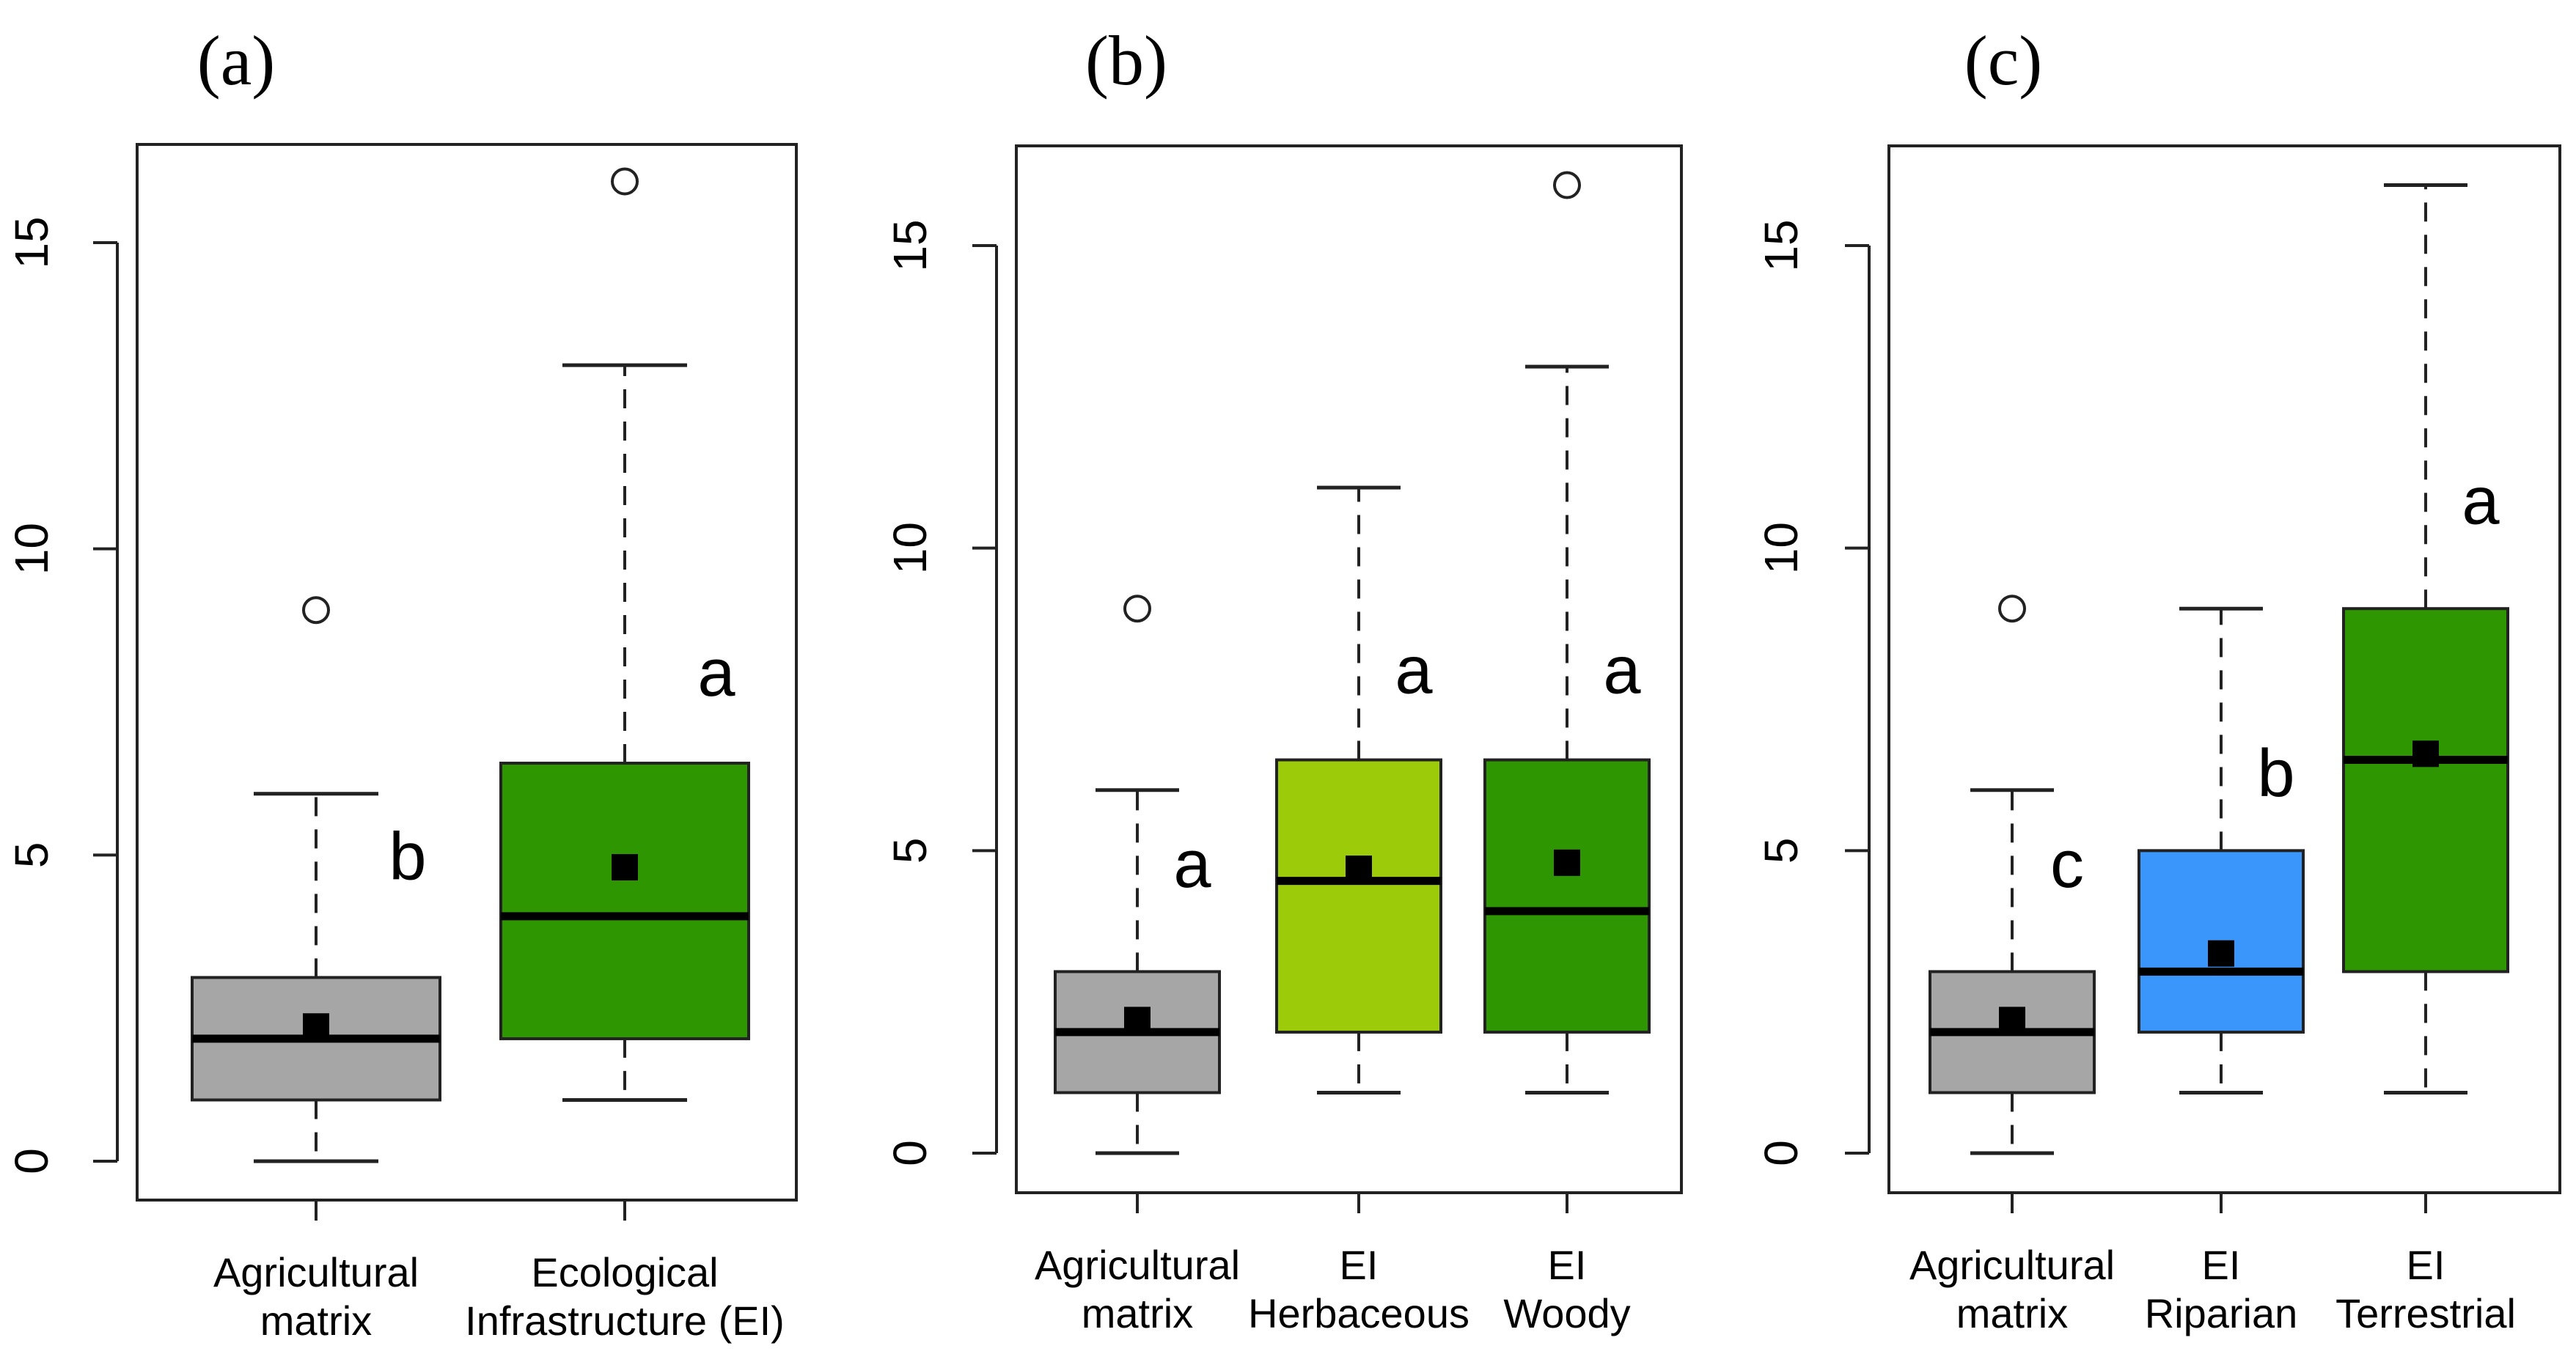 The height and width of the screenshot is (1365, 2576). What do you see at coordinates (2222, 1313) in the screenshot?
I see `x-category-label: Riparian` at bounding box center [2222, 1313].